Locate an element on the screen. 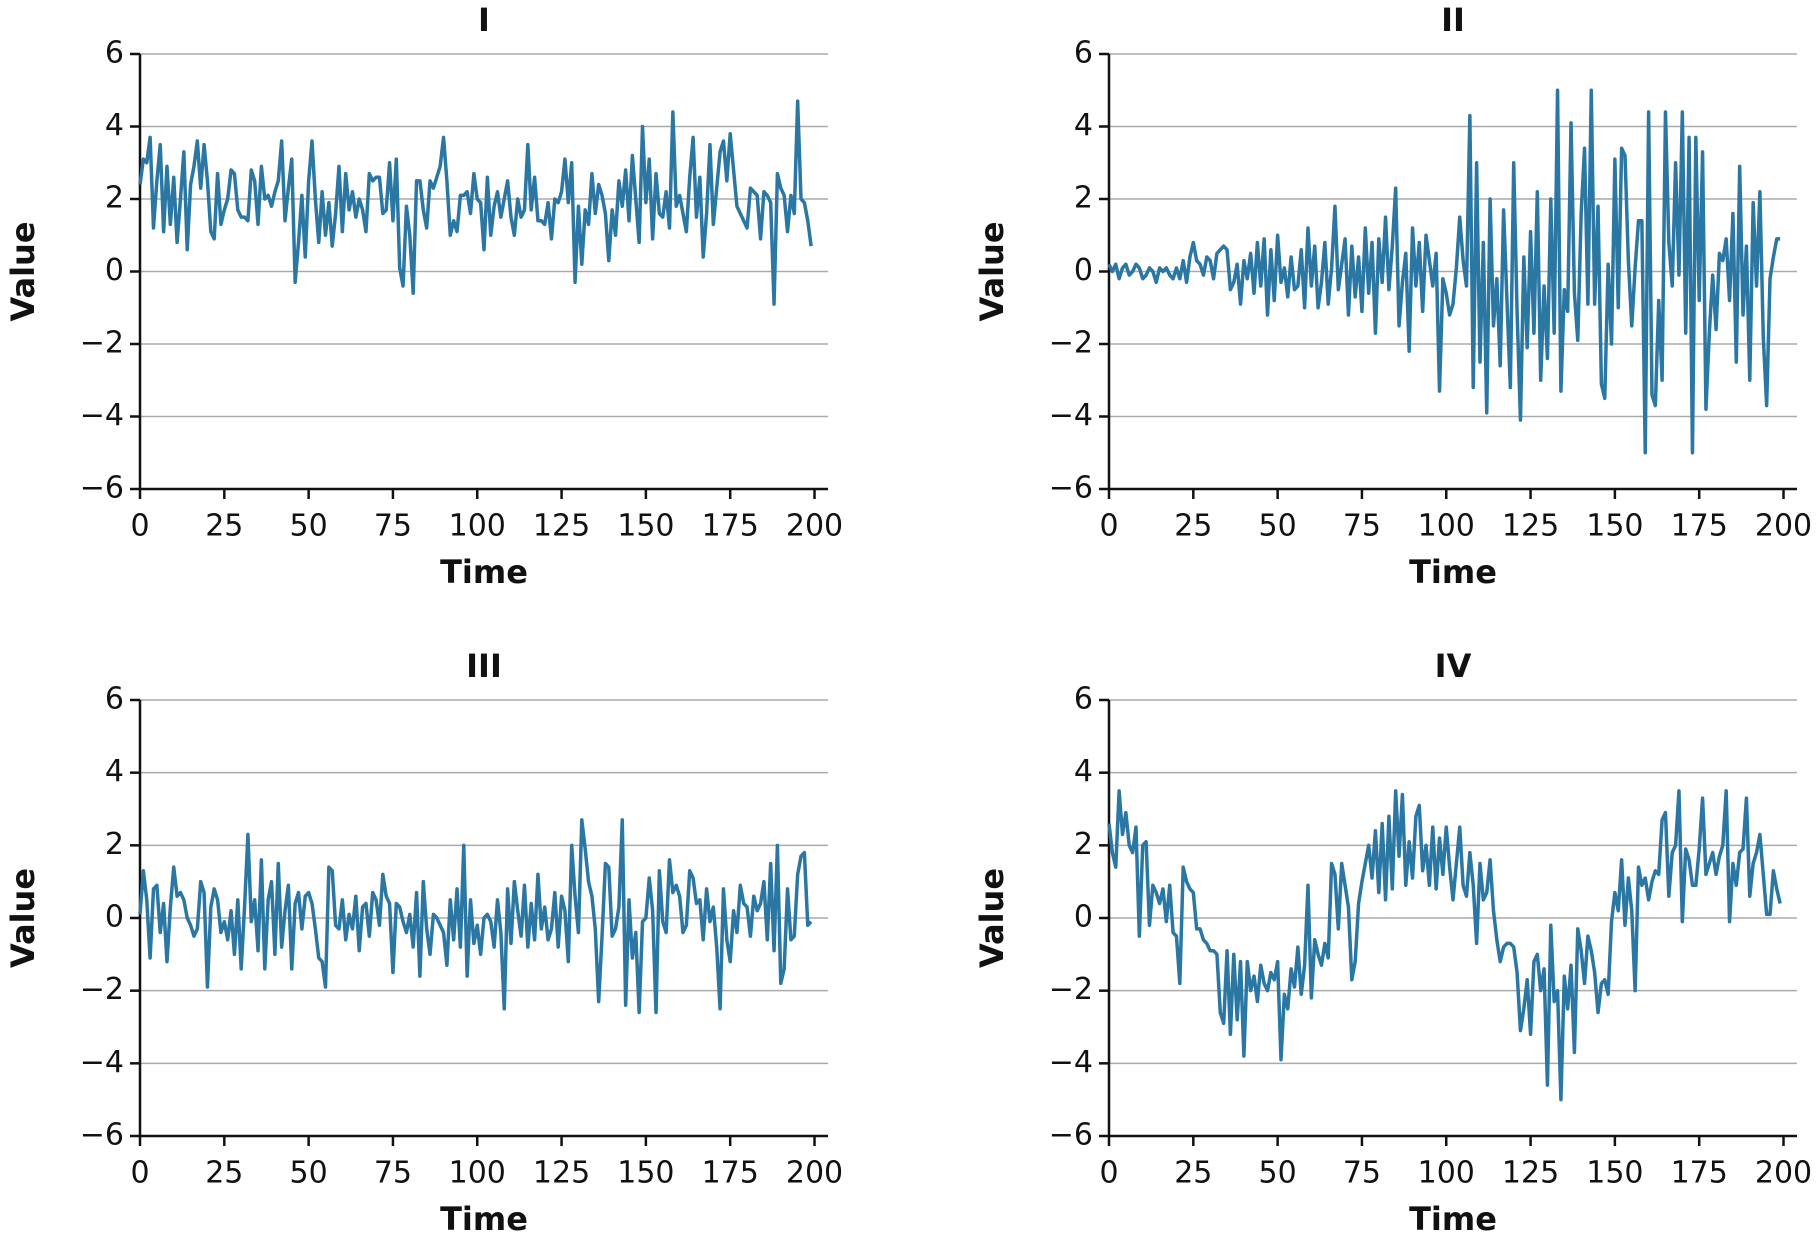 Image resolution: width=1817 pixels, height=1251 pixels. chart-title: II is located at coordinates (1453, 20).